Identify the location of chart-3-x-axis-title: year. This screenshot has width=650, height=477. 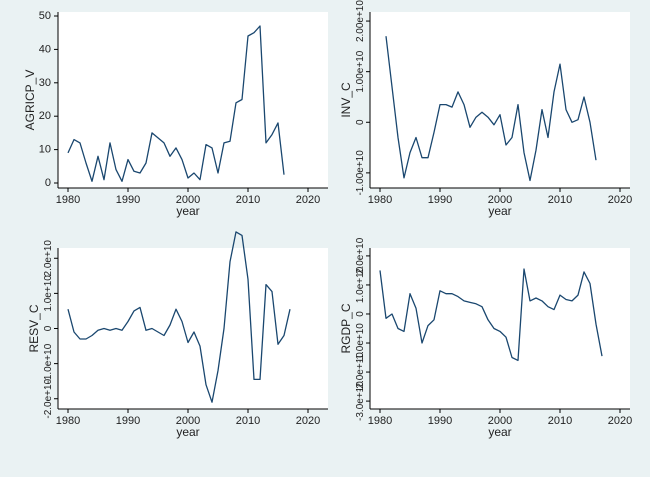
(187, 432).